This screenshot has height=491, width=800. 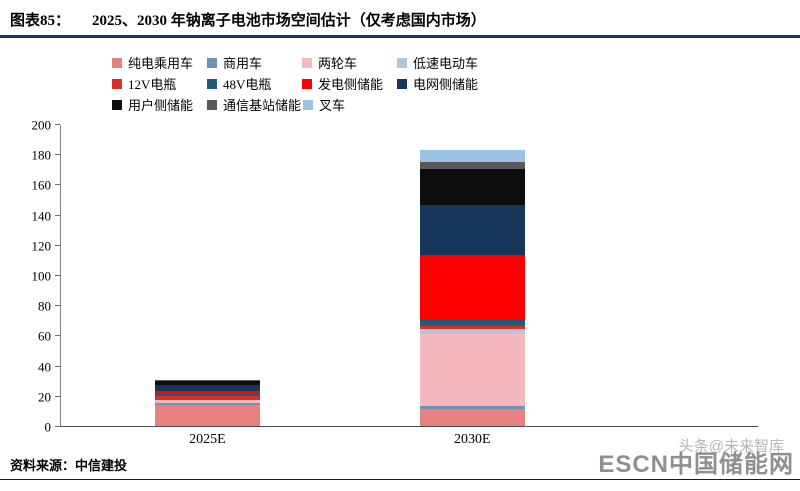 I want to click on y-tick-label: 60, so click(x=44, y=336).